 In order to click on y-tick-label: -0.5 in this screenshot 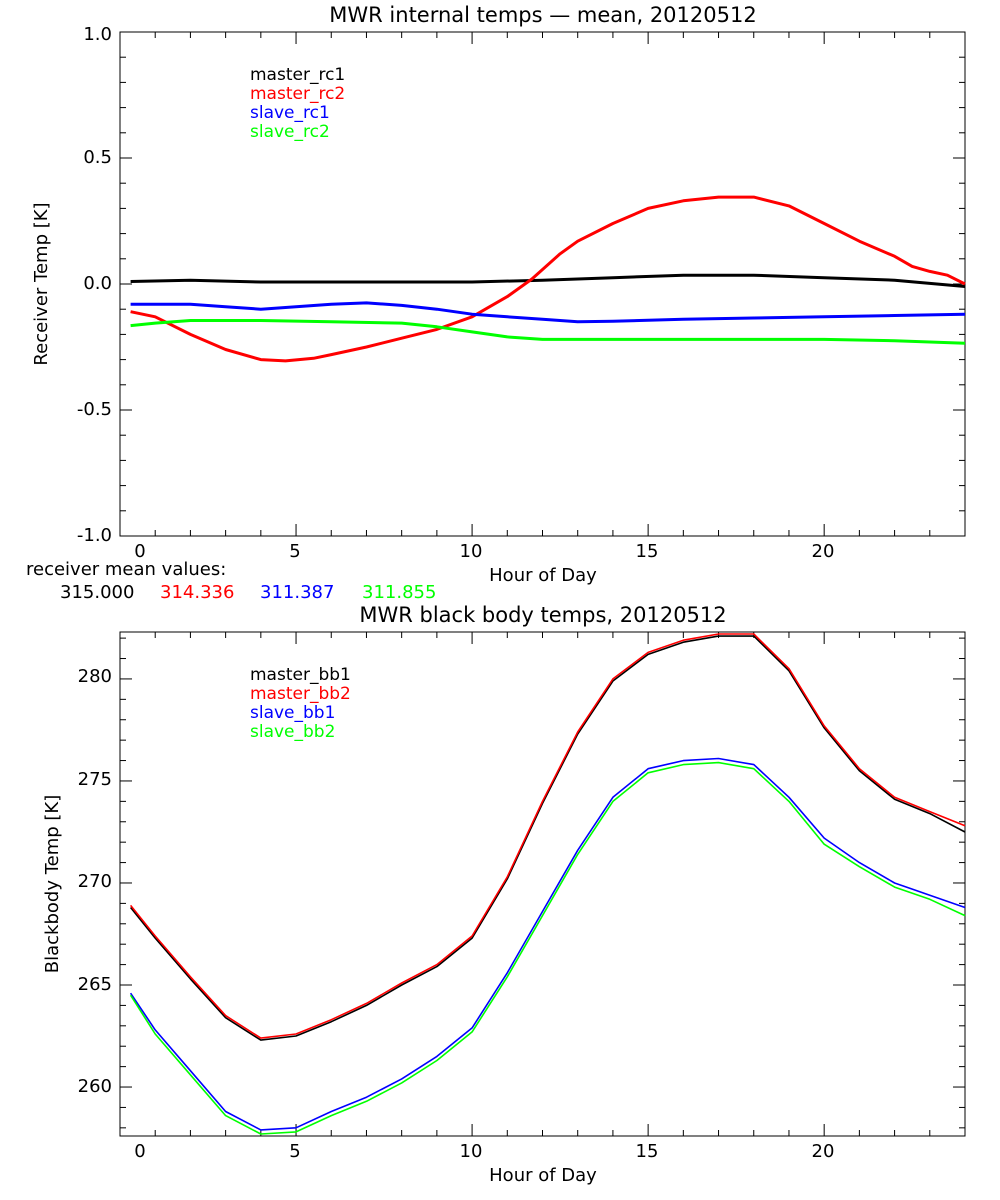, I will do `click(94, 409)`.